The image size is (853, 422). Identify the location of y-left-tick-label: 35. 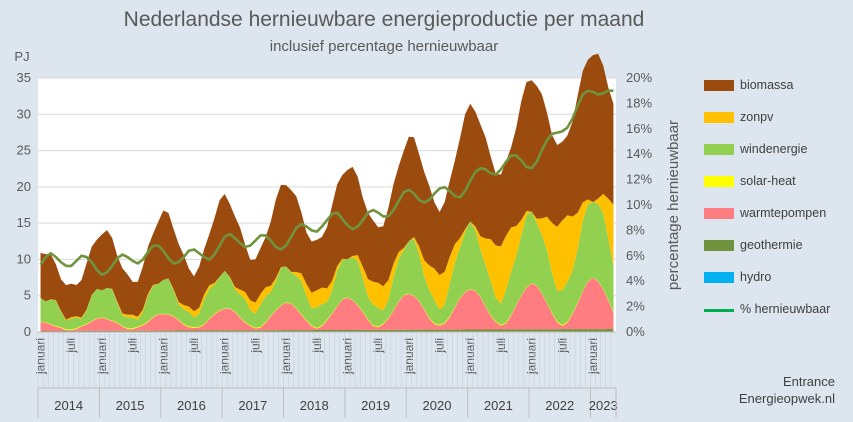
(24, 77).